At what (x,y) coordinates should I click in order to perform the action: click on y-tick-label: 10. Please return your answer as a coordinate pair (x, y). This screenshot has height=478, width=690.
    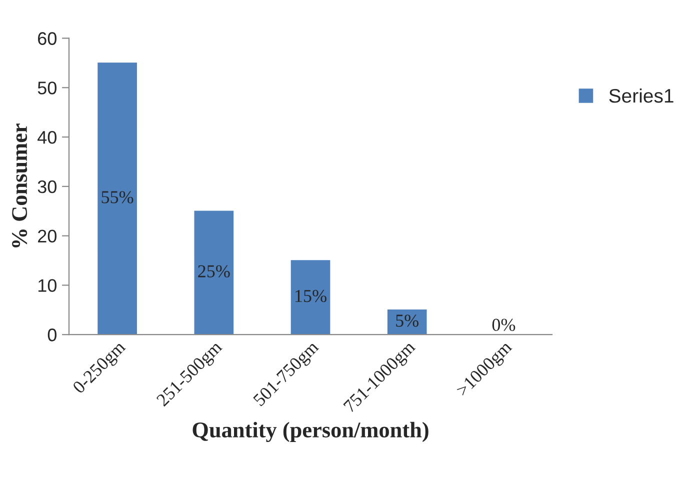
    Looking at the image, I should click on (47, 285).